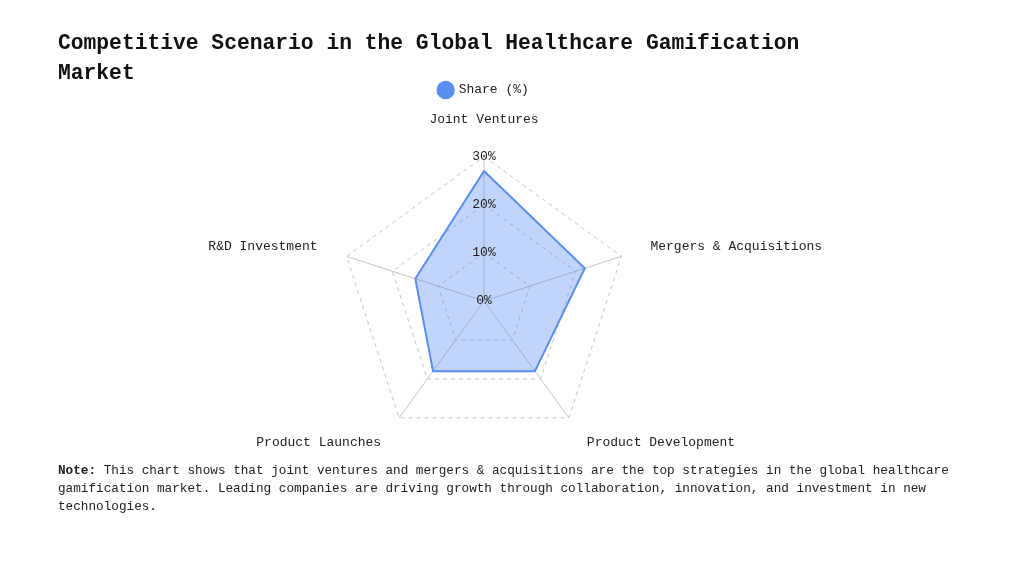  Describe the element at coordinates (319, 443) in the screenshot. I see `spoke-label: Product Launches` at that location.